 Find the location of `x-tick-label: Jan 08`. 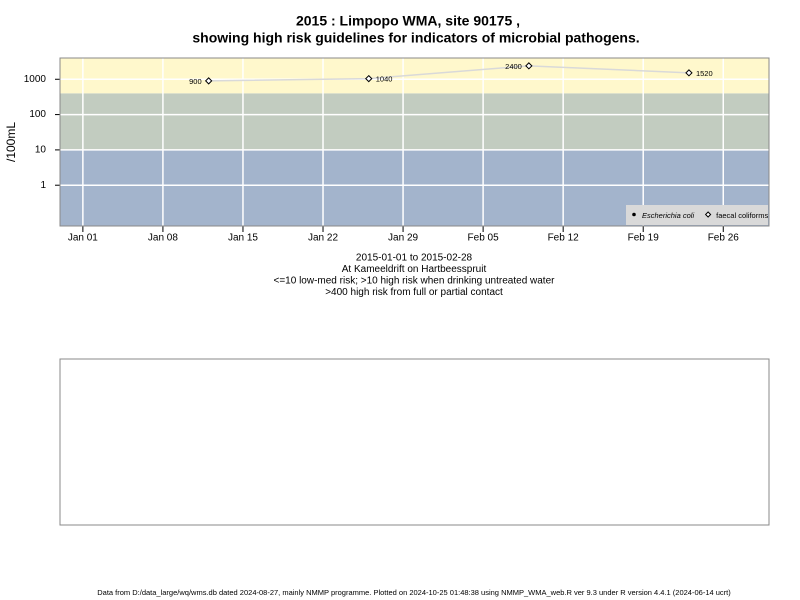

x-tick-label: Jan 08 is located at coordinates (163, 238).